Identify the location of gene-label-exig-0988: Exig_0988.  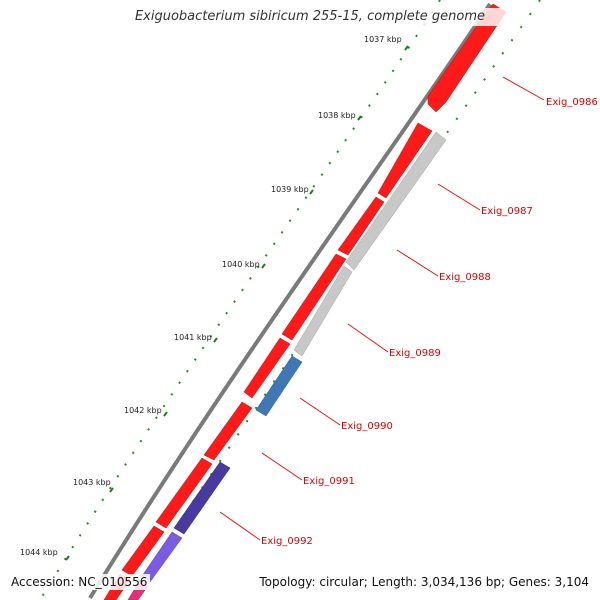
(465, 277).